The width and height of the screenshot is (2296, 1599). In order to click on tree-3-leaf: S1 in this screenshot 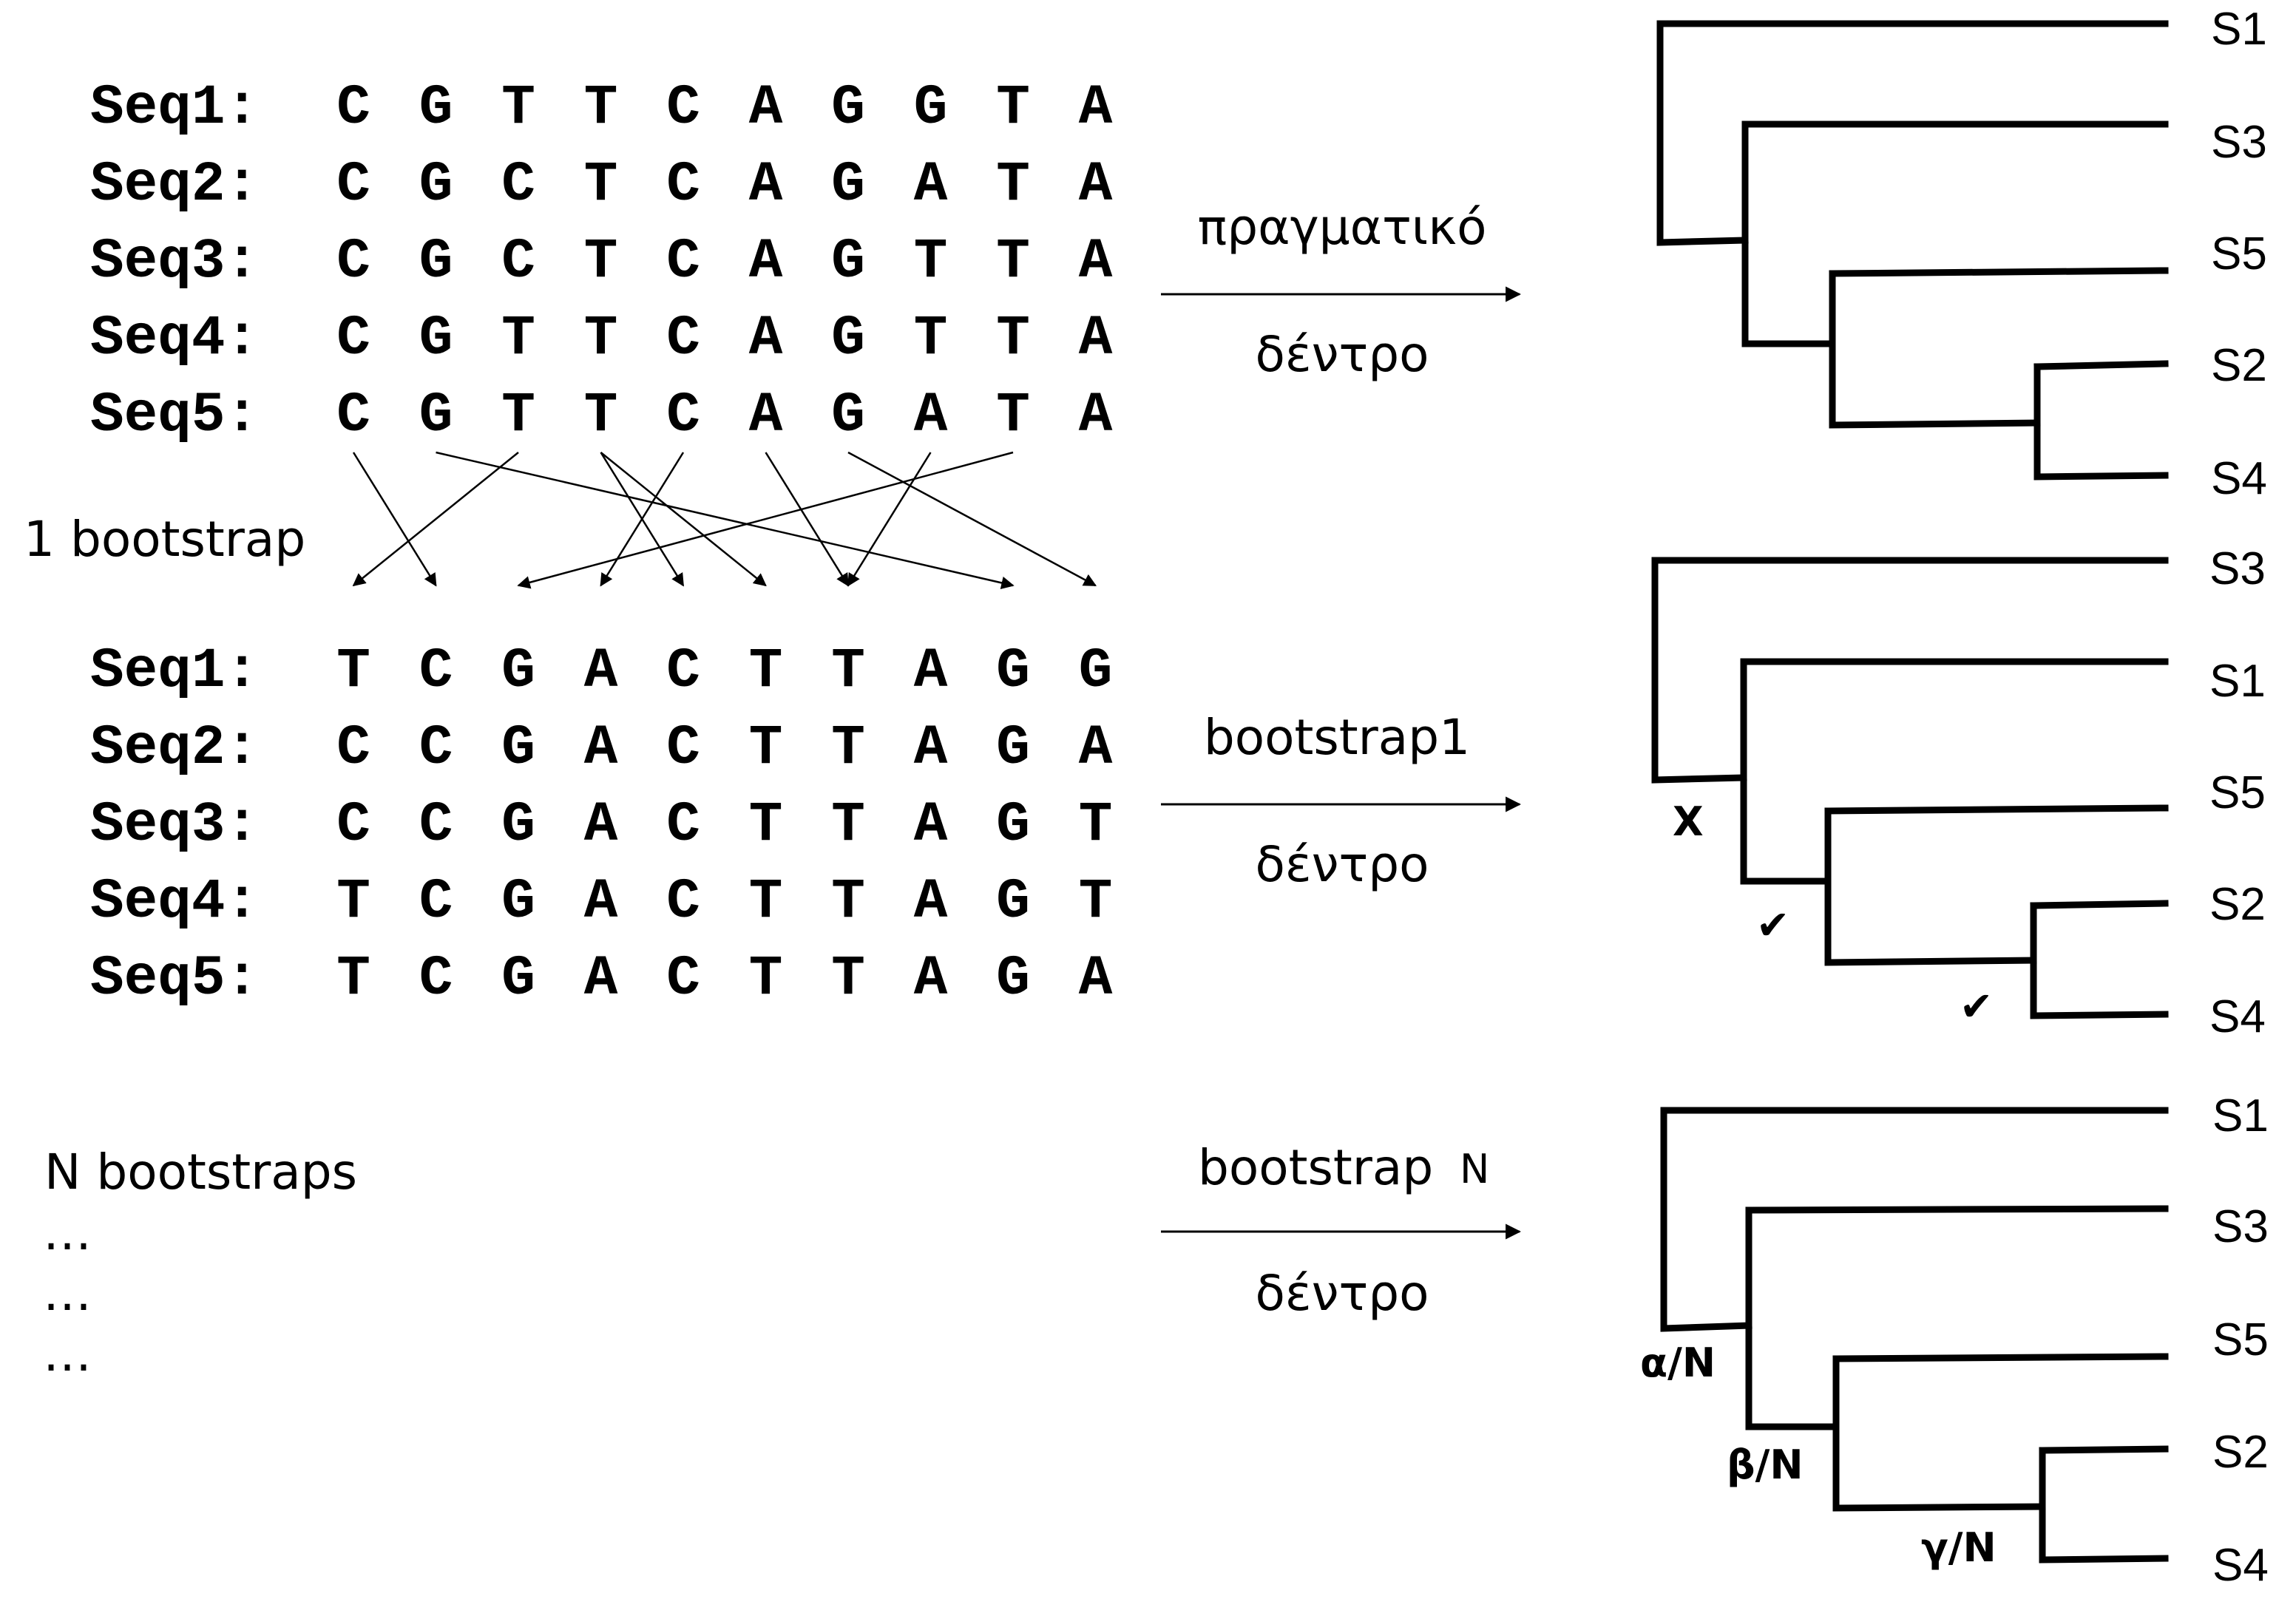, I will do `click(2241, 1115)`.